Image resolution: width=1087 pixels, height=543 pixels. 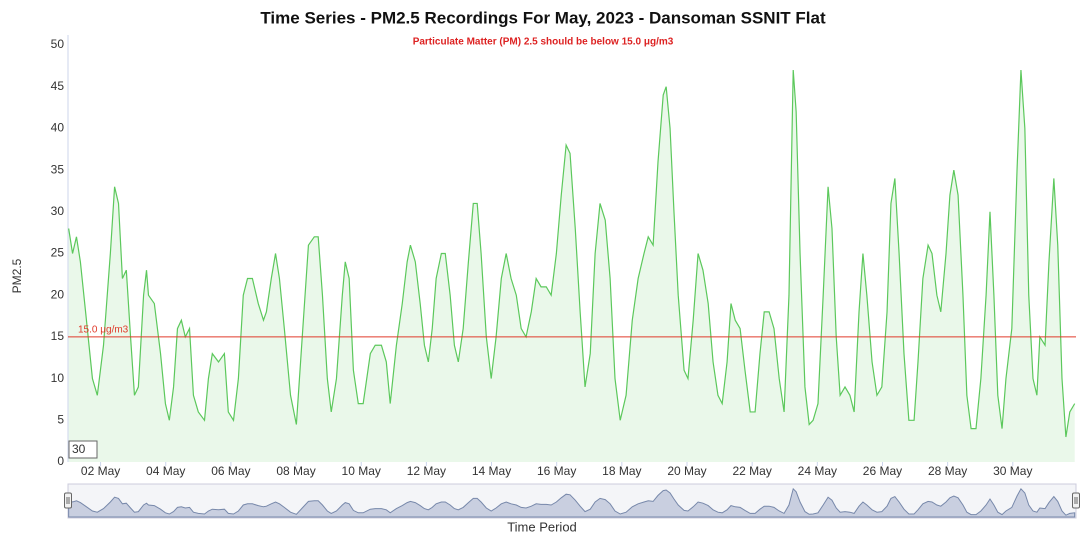 What do you see at coordinates (621, 471) in the screenshot?
I see `x-tick-label: 18 May` at bounding box center [621, 471].